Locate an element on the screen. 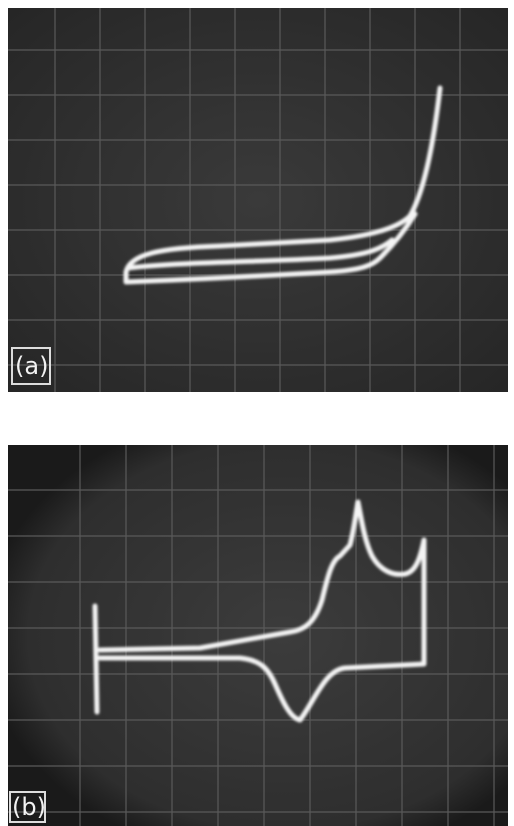 The height and width of the screenshot is (826, 514). panel-label: (a) is located at coordinates (31, 366).